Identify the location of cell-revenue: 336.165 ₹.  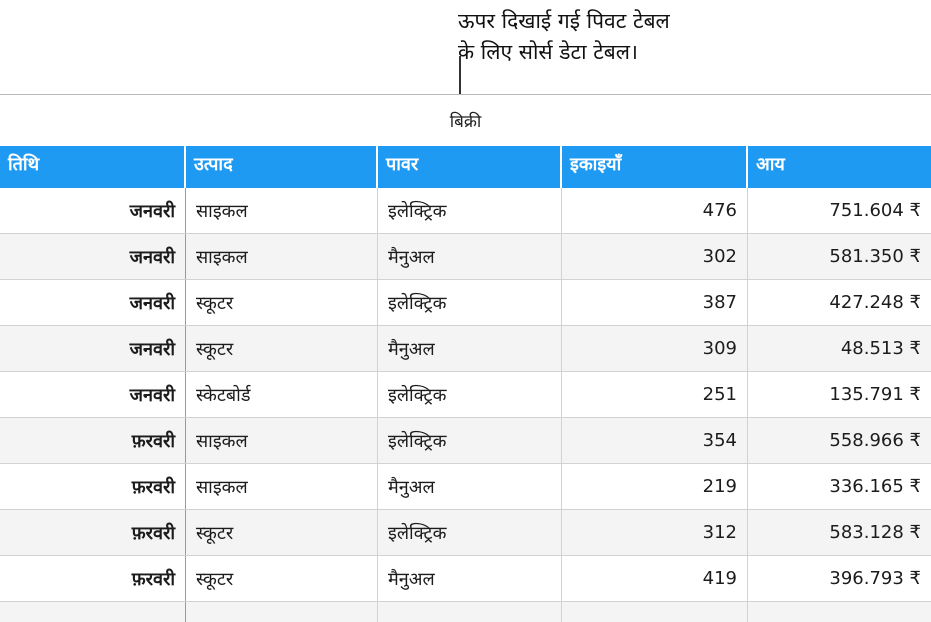
(875, 486).